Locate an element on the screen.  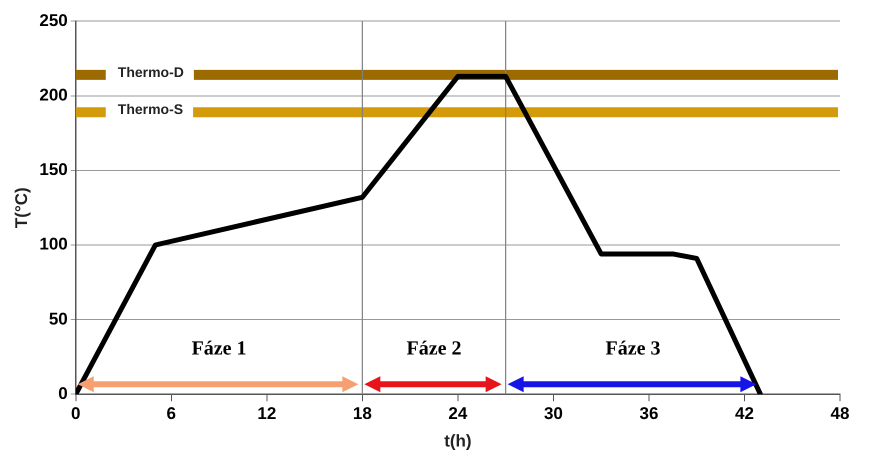
y-axis-title: T(°C) is located at coordinates (21, 207).